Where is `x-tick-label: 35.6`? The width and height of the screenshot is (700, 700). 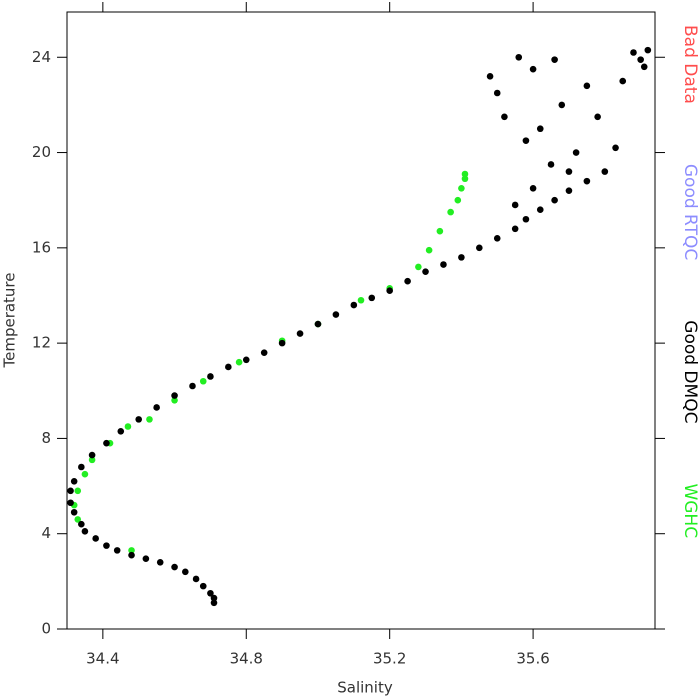 x-tick-label: 35.6 is located at coordinates (532, 659).